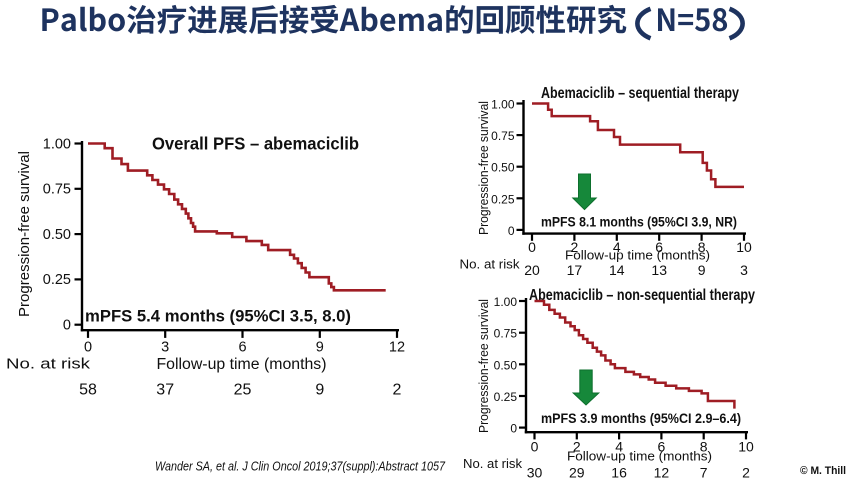 Image resolution: width=856 pixels, height=492 pixels. I want to click on svg-text: 30, so click(535, 473).